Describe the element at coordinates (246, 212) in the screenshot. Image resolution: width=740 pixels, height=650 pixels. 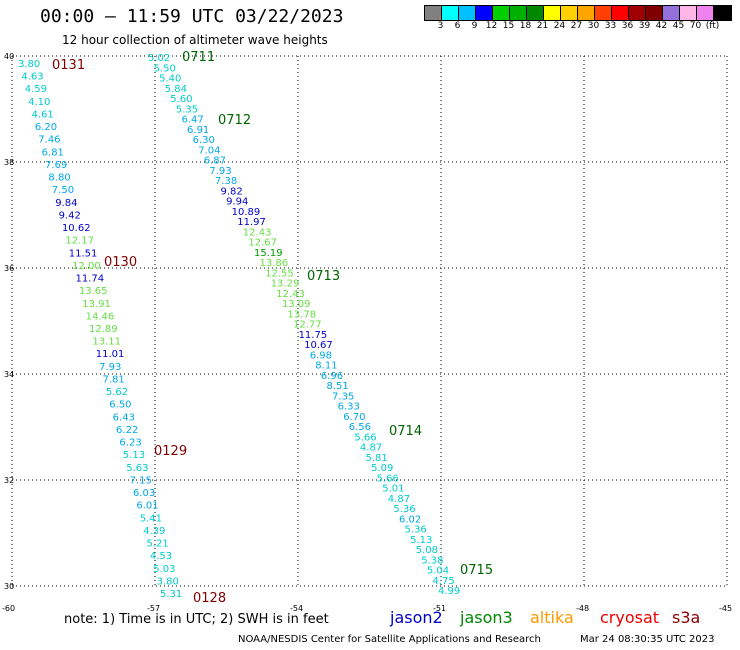
I see `swh-value: 10.89` at that location.